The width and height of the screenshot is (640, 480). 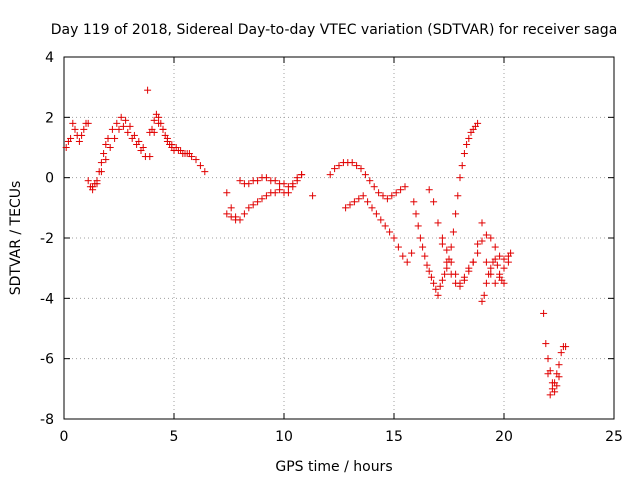 I want to click on x-tick-label: 20, so click(x=504, y=437).